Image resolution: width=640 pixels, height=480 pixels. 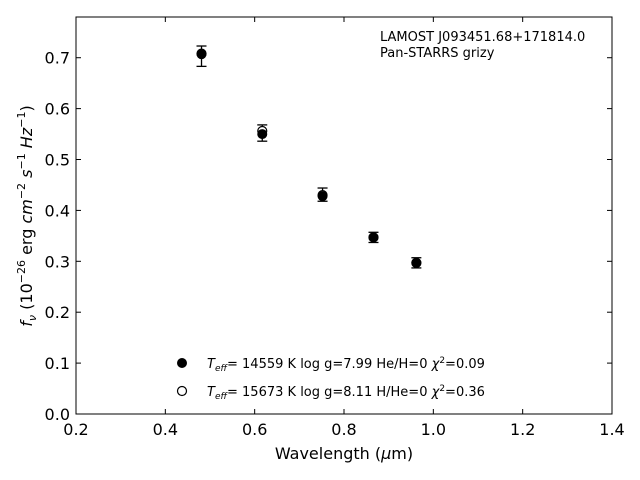 I want to click on y-axis-title: fν (10−26 erg cm−2 s−1 Hz−1), so click(x=27, y=215).